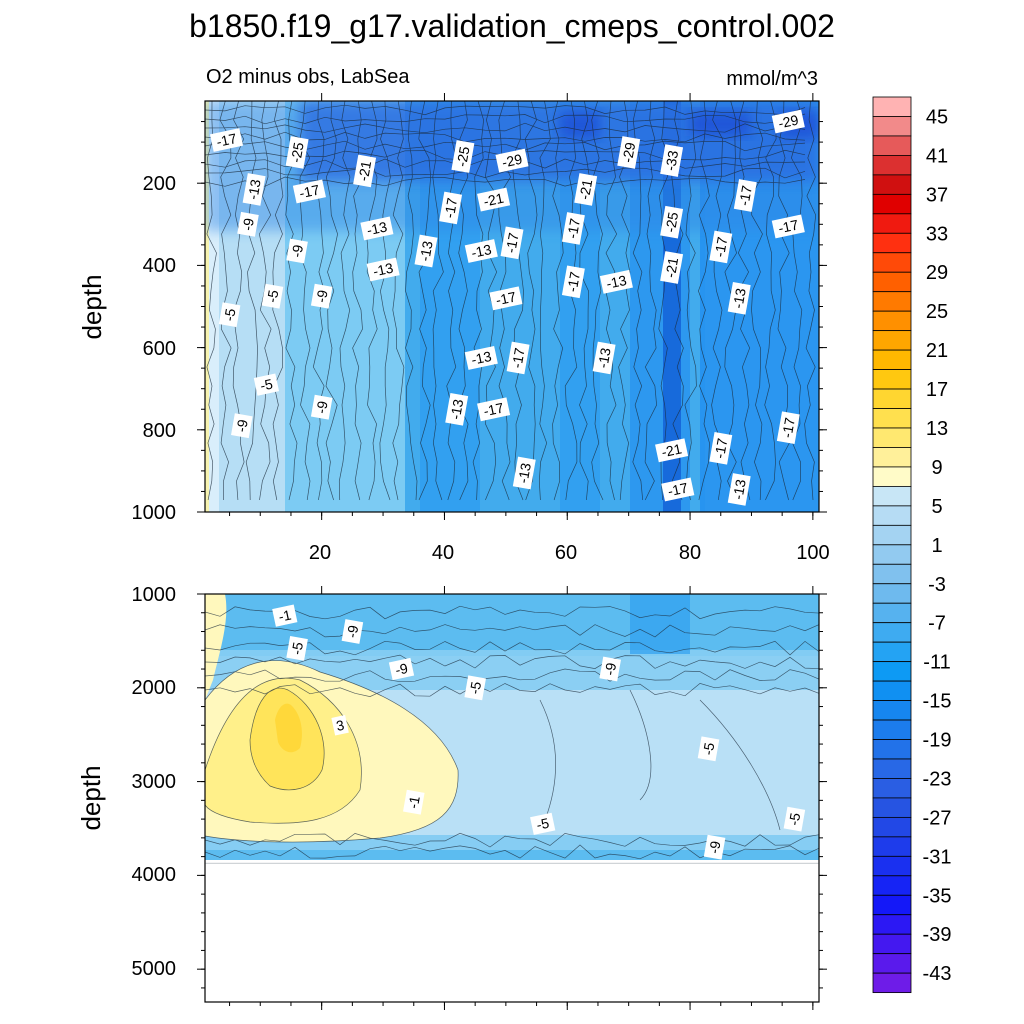 The height and width of the screenshot is (1024, 1024). What do you see at coordinates (671, 222) in the screenshot?
I see `contour-label-text: -25` at bounding box center [671, 222].